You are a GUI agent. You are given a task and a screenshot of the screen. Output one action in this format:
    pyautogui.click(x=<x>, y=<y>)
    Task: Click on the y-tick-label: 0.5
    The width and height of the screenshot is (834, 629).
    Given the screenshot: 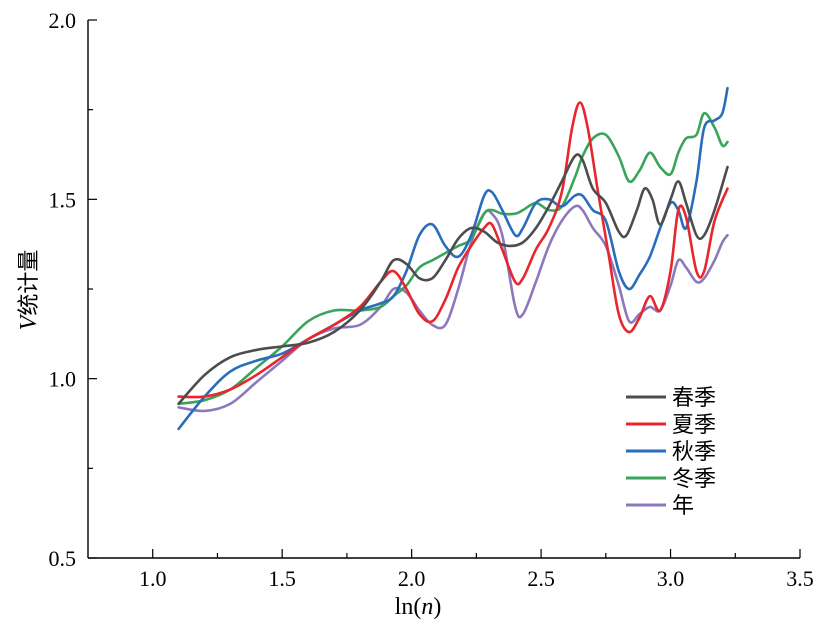 What is the action you would take?
    pyautogui.click(x=63, y=558)
    